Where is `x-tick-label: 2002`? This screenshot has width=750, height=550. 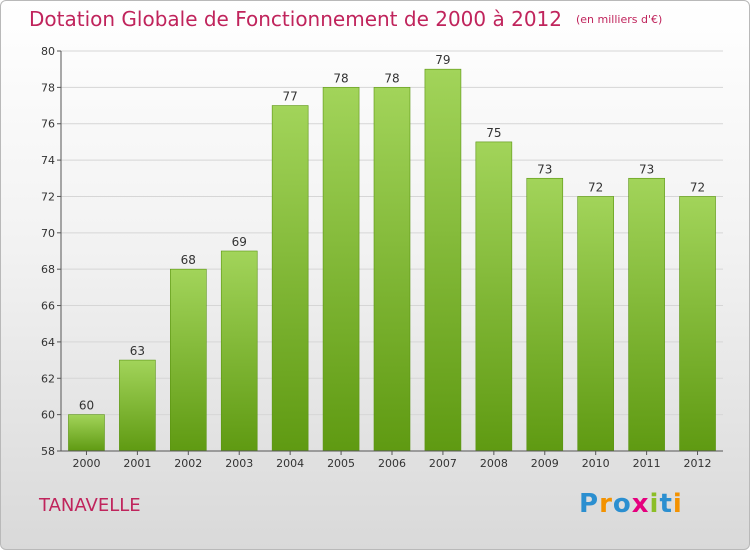 x-tick-label: 2002 is located at coordinates (188, 463).